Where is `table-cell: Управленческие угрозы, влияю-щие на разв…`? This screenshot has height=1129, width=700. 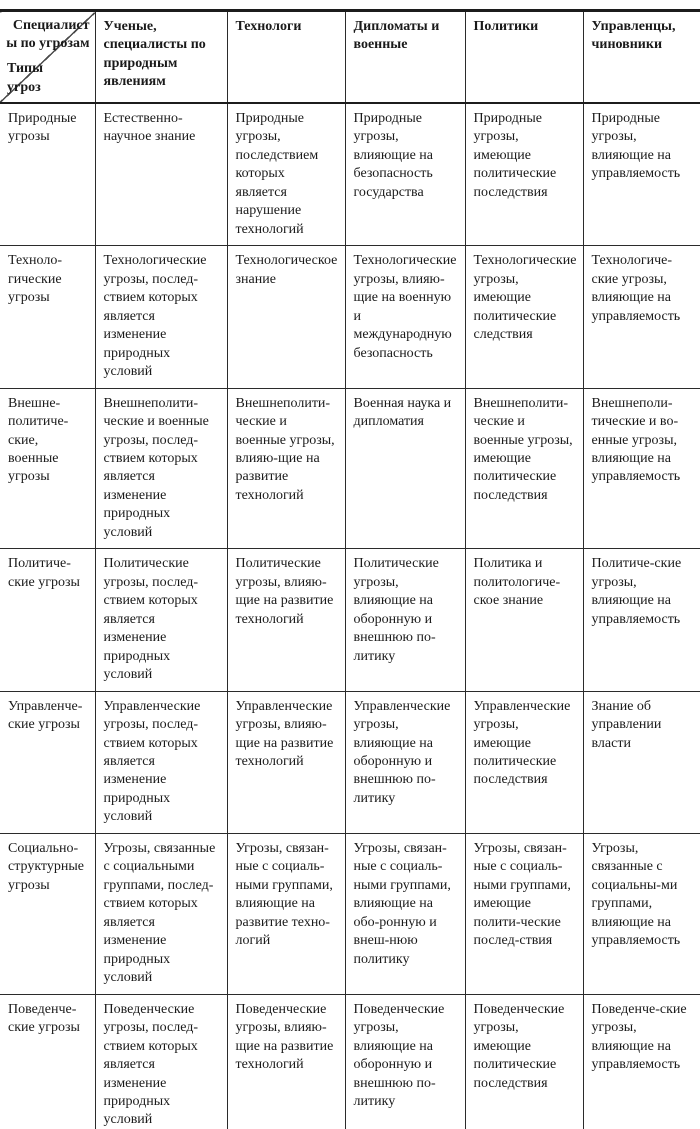 table-cell: Управленческие угрозы, влияю-щие на разв… is located at coordinates (285, 762).